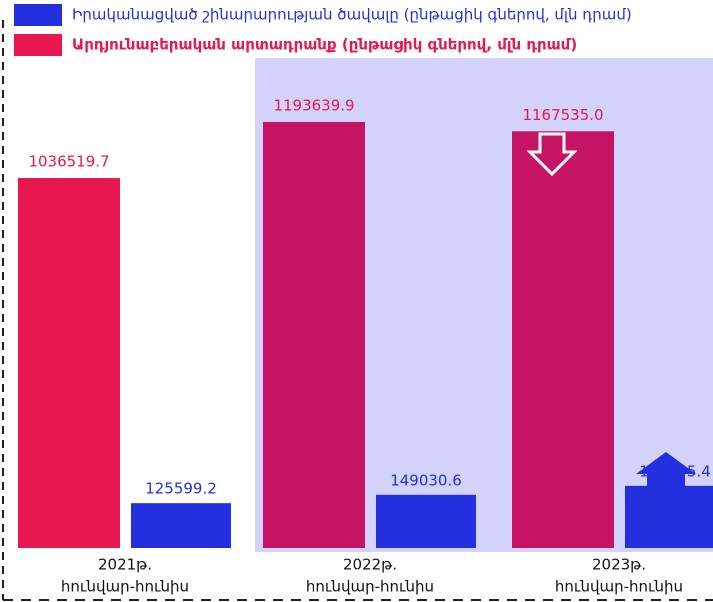  I want to click on data-label: 149030.6, so click(426, 480).